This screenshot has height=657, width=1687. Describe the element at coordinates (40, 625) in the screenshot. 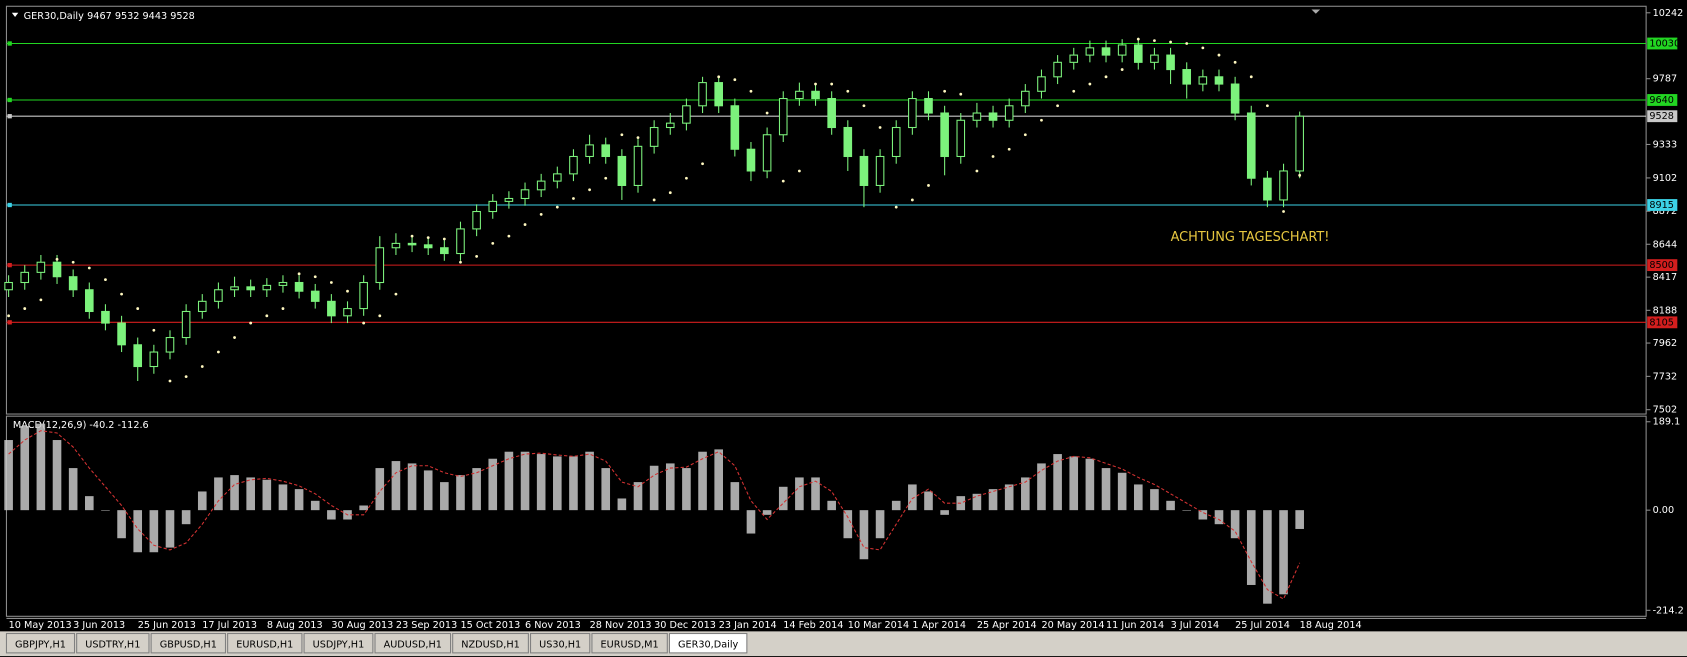

I see `x-tick-label: 10 May 2013` at that location.